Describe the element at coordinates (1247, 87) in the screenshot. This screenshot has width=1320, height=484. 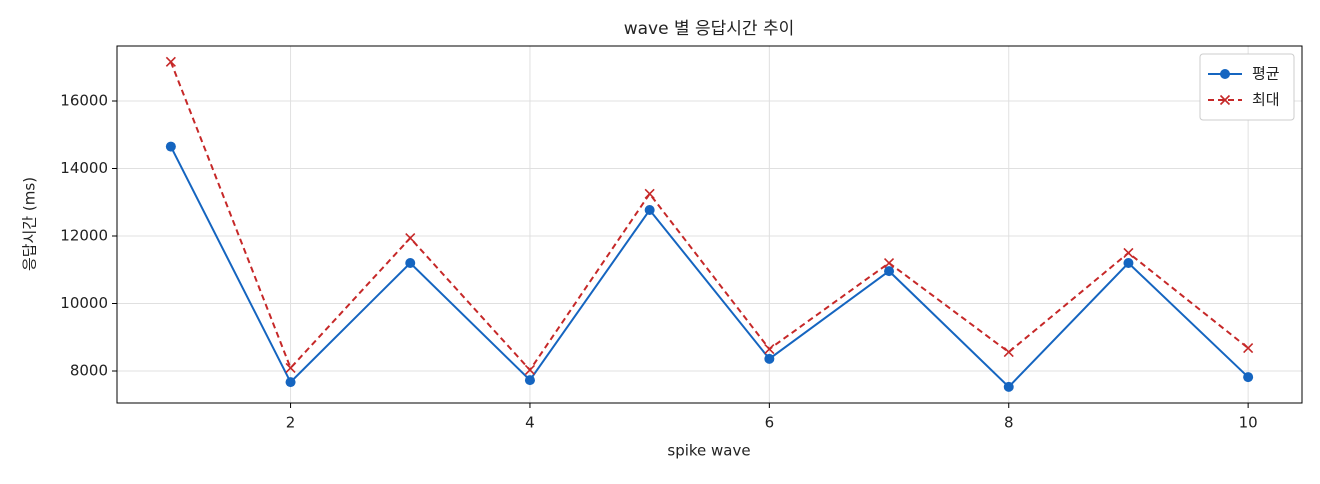
I see `legend-box` at that location.